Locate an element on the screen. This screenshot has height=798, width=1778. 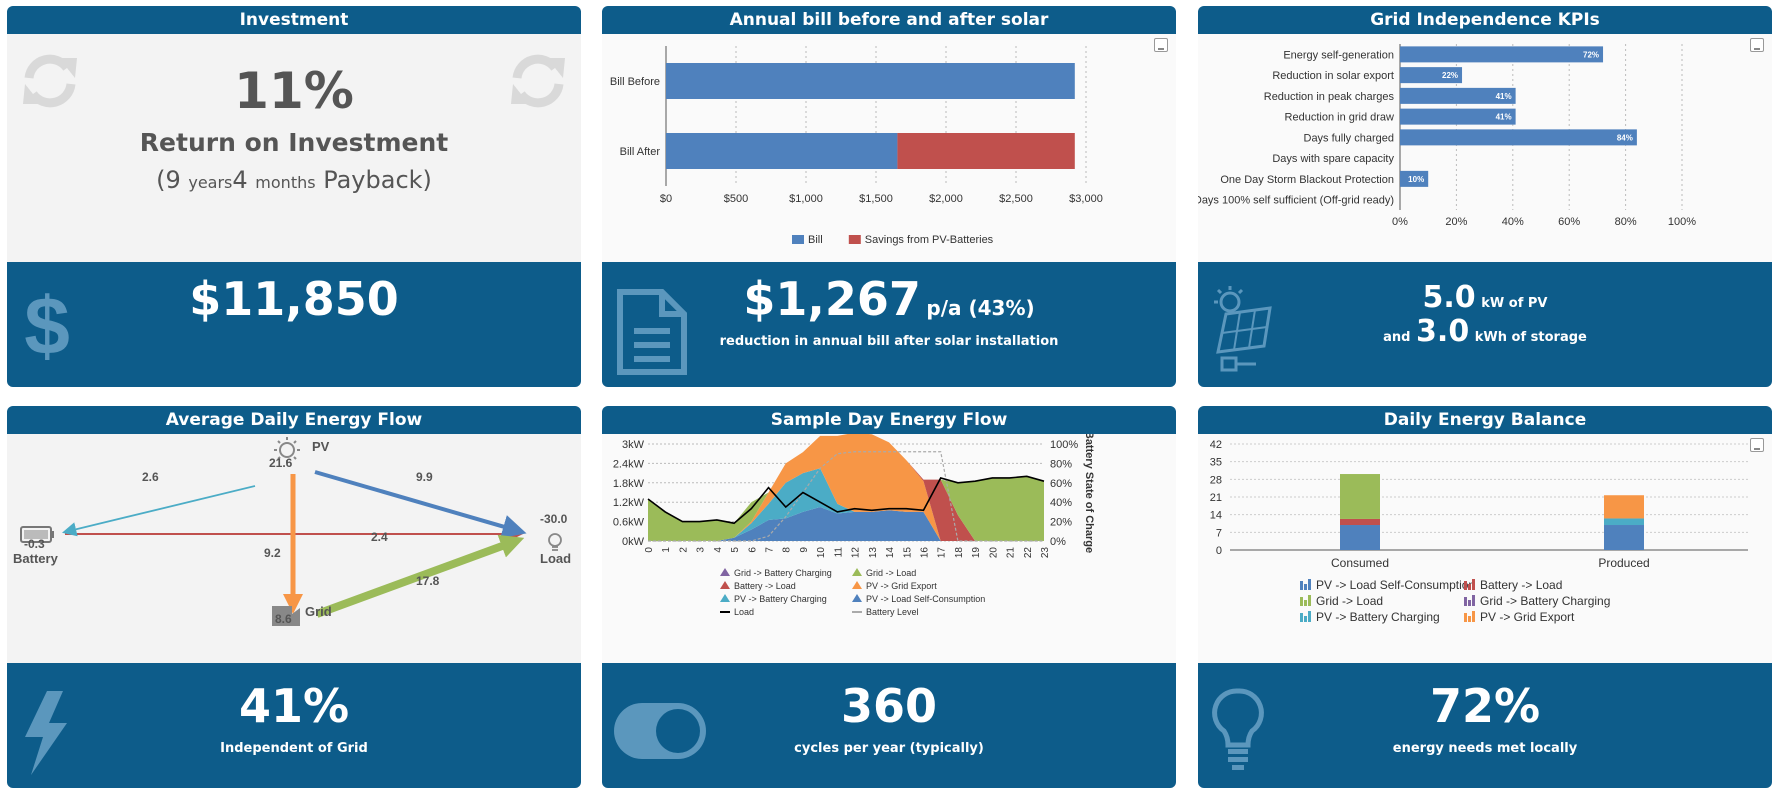
x-tick-label: 80% is located at coordinates (1626, 222).